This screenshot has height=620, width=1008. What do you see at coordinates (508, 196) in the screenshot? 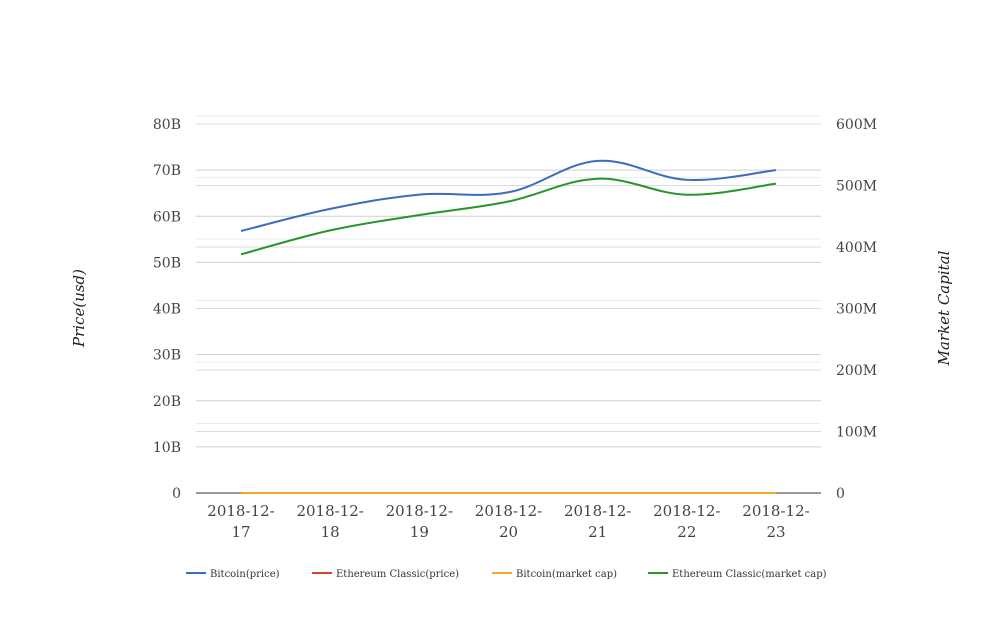
I see `series-line-bitcoin-price` at bounding box center [508, 196].